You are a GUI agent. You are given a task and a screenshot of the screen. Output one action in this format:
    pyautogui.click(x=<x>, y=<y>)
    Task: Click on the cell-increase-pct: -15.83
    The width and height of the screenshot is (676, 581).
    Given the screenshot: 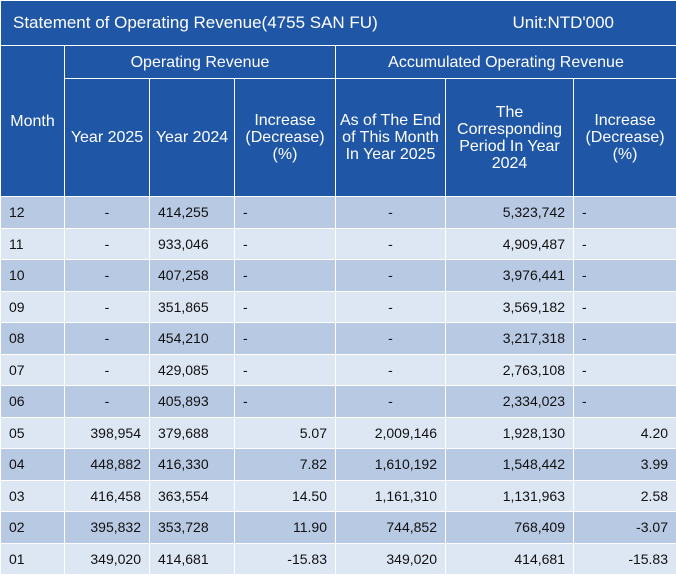 What is the action you would take?
    pyautogui.click(x=285, y=558)
    